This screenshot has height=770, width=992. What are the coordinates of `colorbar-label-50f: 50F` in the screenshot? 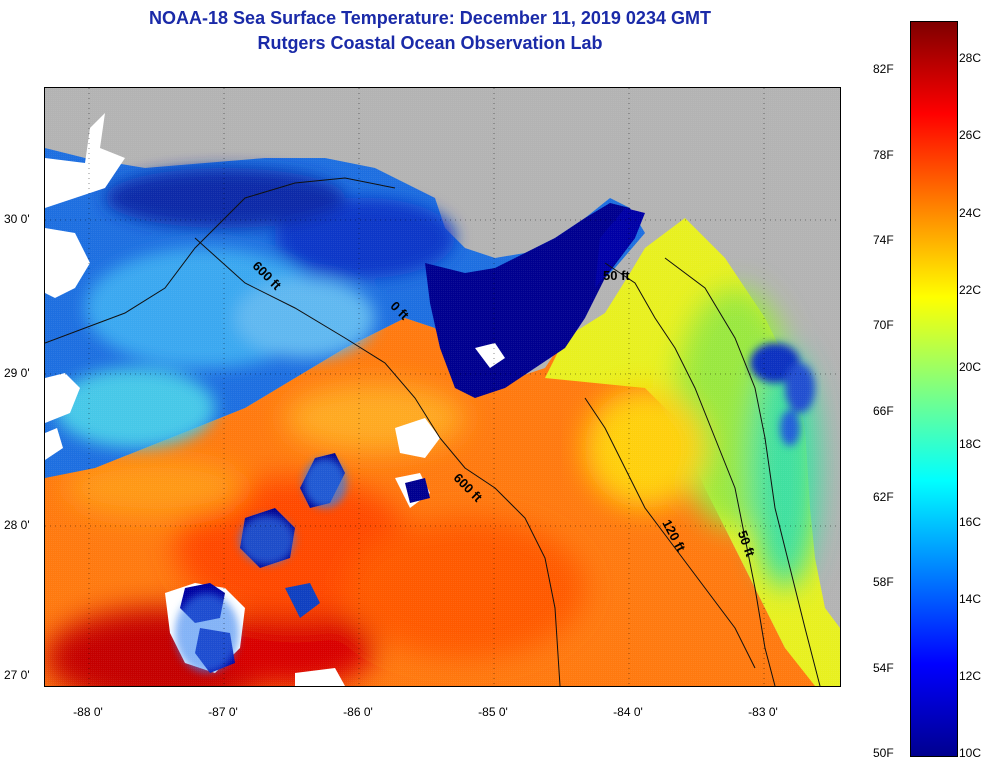 It's located at (883, 753).